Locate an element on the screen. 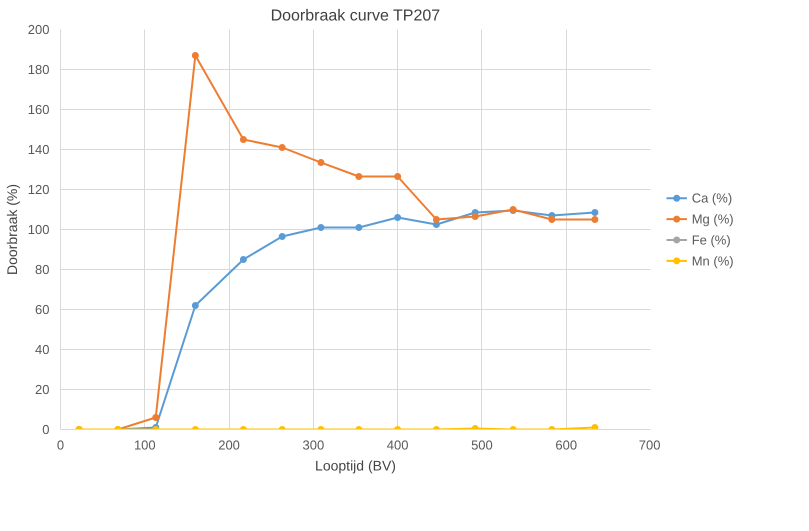 The image size is (809, 531). y-tick-label: 180 is located at coordinates (39, 69).